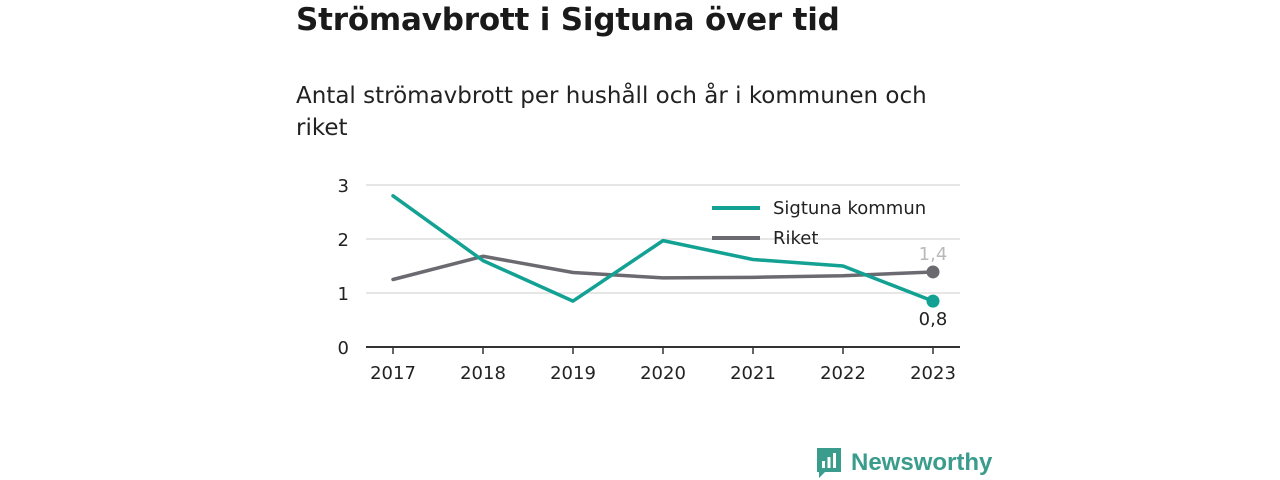 Image resolution: width=1280 pixels, height=480 pixels. Describe the element at coordinates (933, 373) in the screenshot. I see `x-tick-label: 2023` at that location.